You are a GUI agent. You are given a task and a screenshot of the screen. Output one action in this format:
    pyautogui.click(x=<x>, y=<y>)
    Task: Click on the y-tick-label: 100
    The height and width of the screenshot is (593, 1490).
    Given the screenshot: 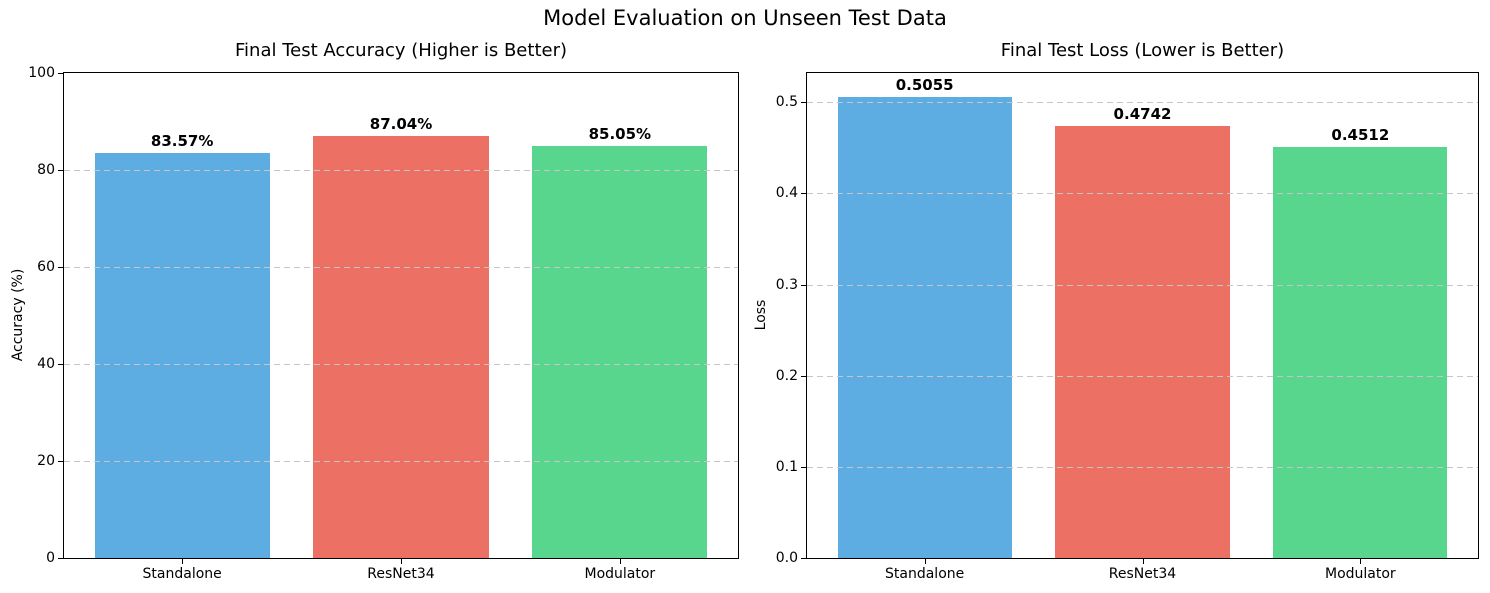 What is the action you would take?
    pyautogui.click(x=41, y=73)
    